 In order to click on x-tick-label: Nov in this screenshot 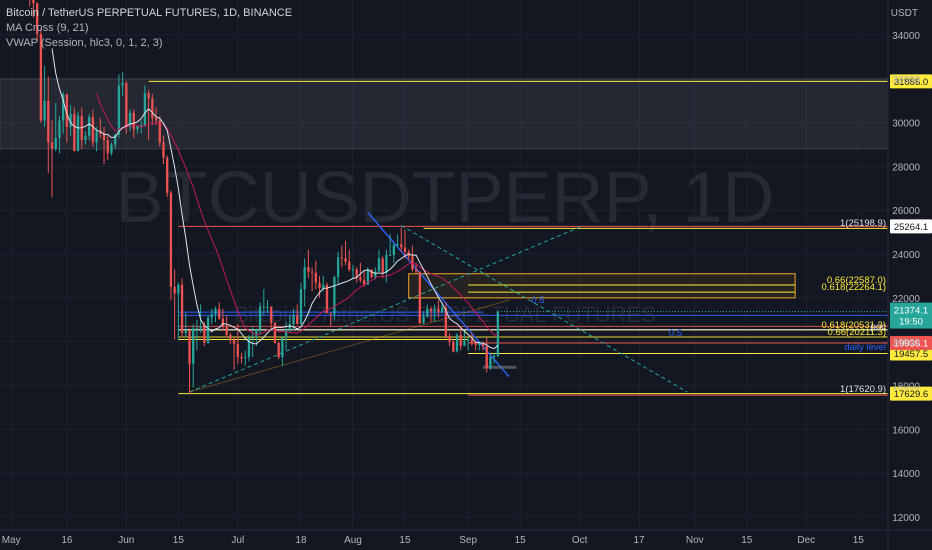, I will do `click(695, 540)`.